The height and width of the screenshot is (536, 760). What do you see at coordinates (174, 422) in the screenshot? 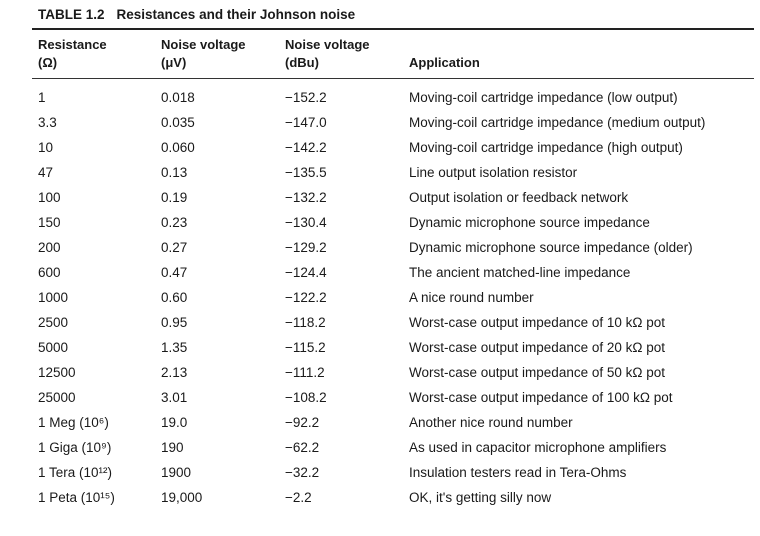
I see `cell-noise-uv: 19.0` at bounding box center [174, 422].